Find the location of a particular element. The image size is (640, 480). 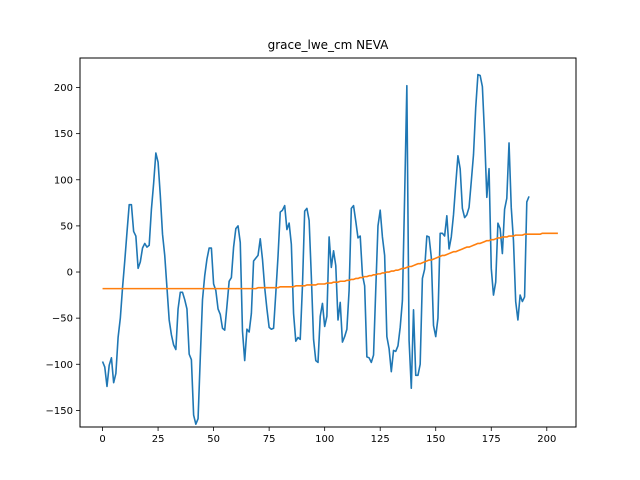

y-tick-label: −100 is located at coordinates (59, 365).